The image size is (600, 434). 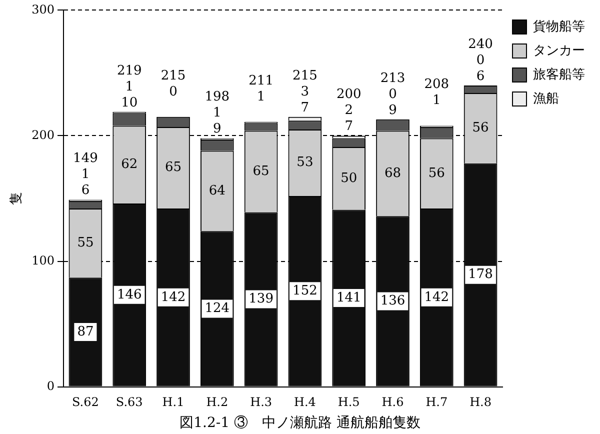 What do you see at coordinates (50, 385) in the screenshot?
I see `y-tick-label: 0` at bounding box center [50, 385].